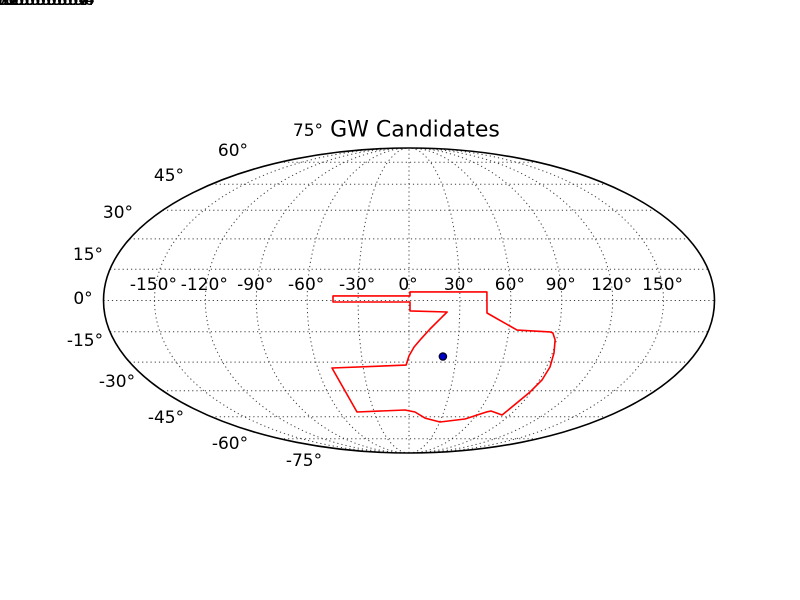  I want to click on gw-candidate-marker, so click(443, 356).